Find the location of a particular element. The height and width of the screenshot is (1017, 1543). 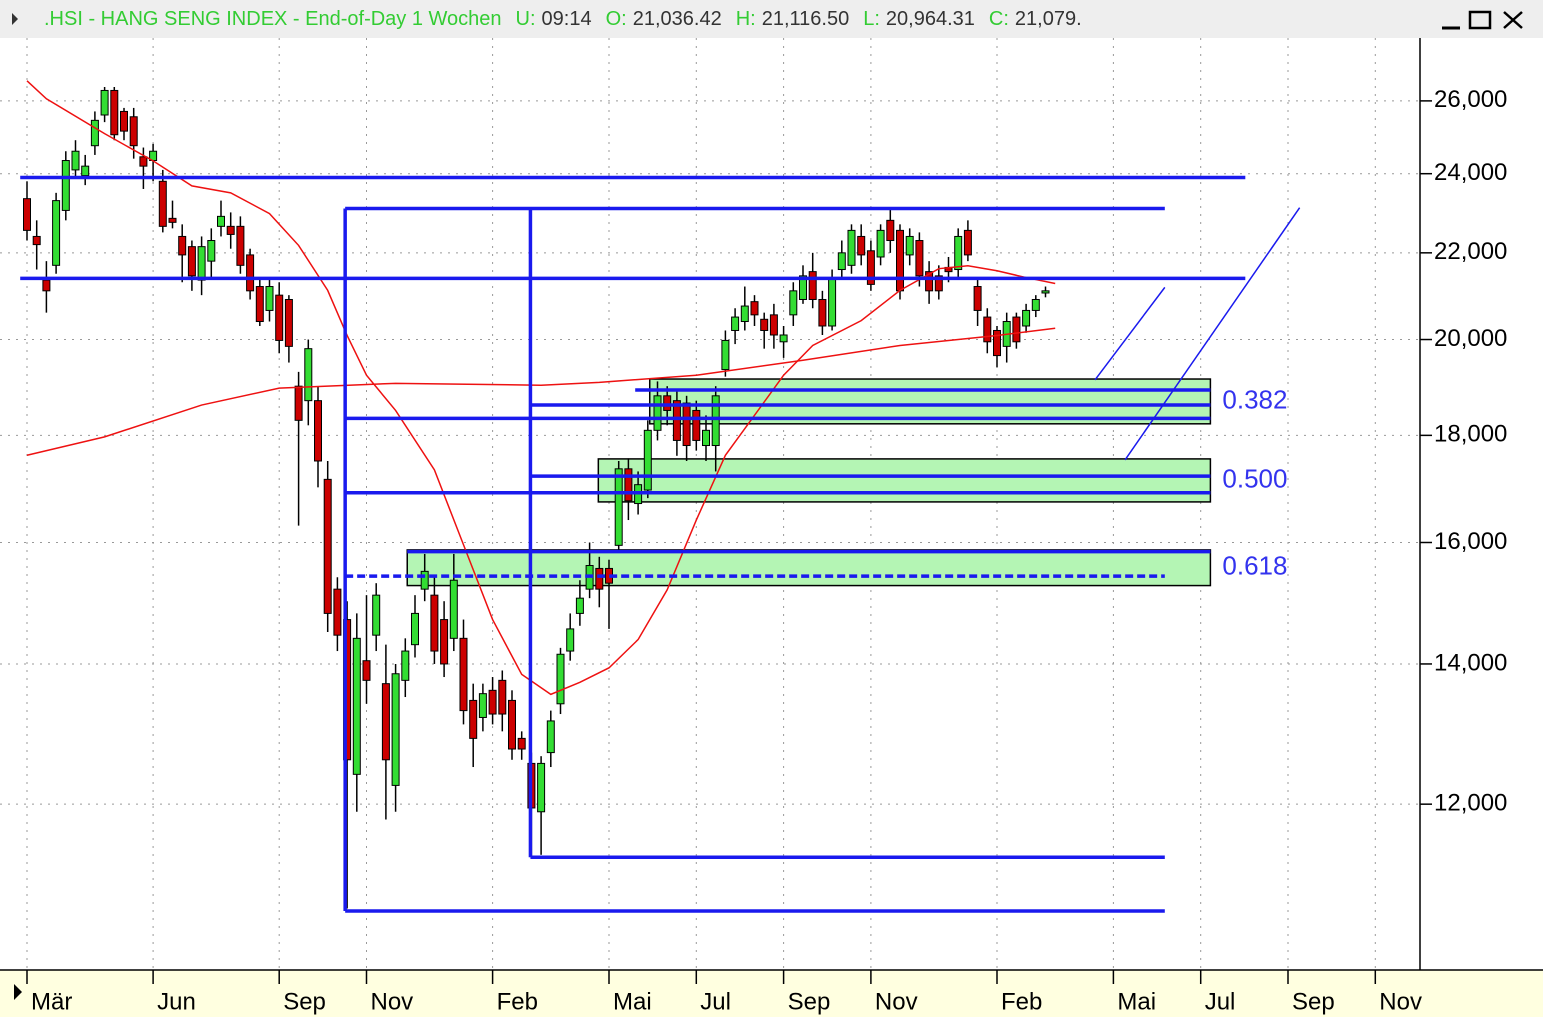

y-tick-label: 22,000 is located at coordinates (1470, 251).